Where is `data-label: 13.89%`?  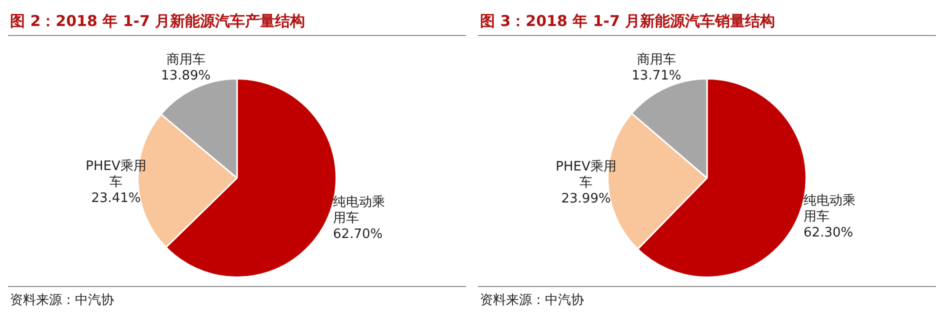 data-label: 13.89% is located at coordinates (186, 76).